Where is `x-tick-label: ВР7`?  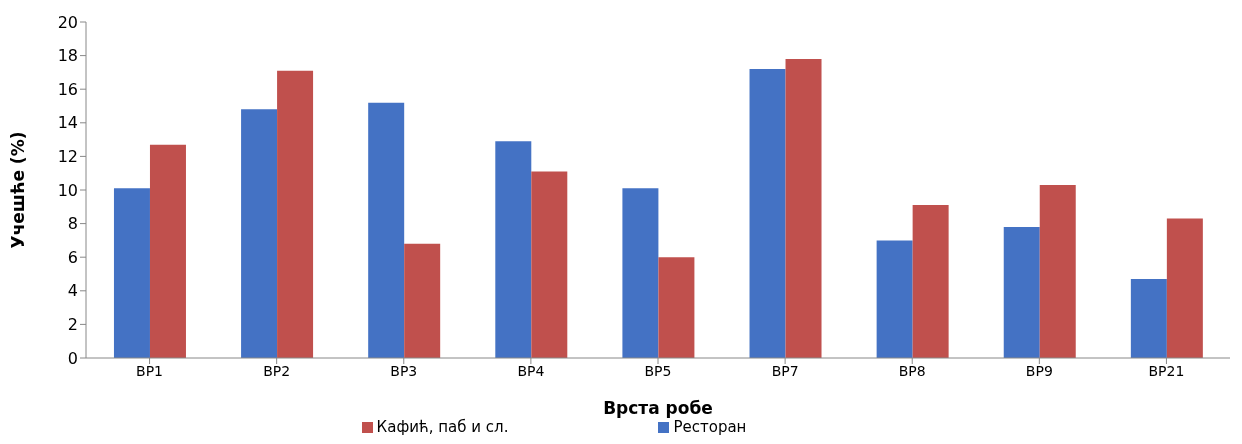
x-tick-label: ВР7 is located at coordinates (785, 370).